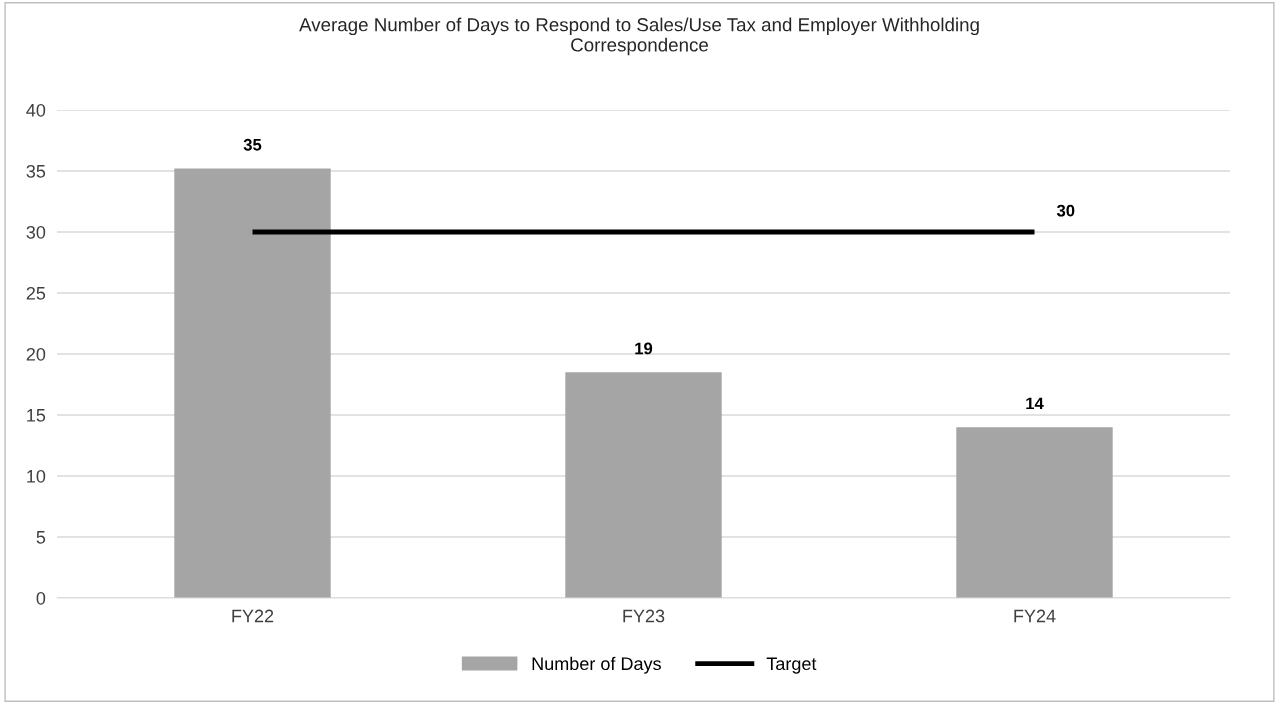 This screenshot has width=1279, height=704. Describe the element at coordinates (1065, 210) in the screenshot. I see `data-label: 30` at that location.